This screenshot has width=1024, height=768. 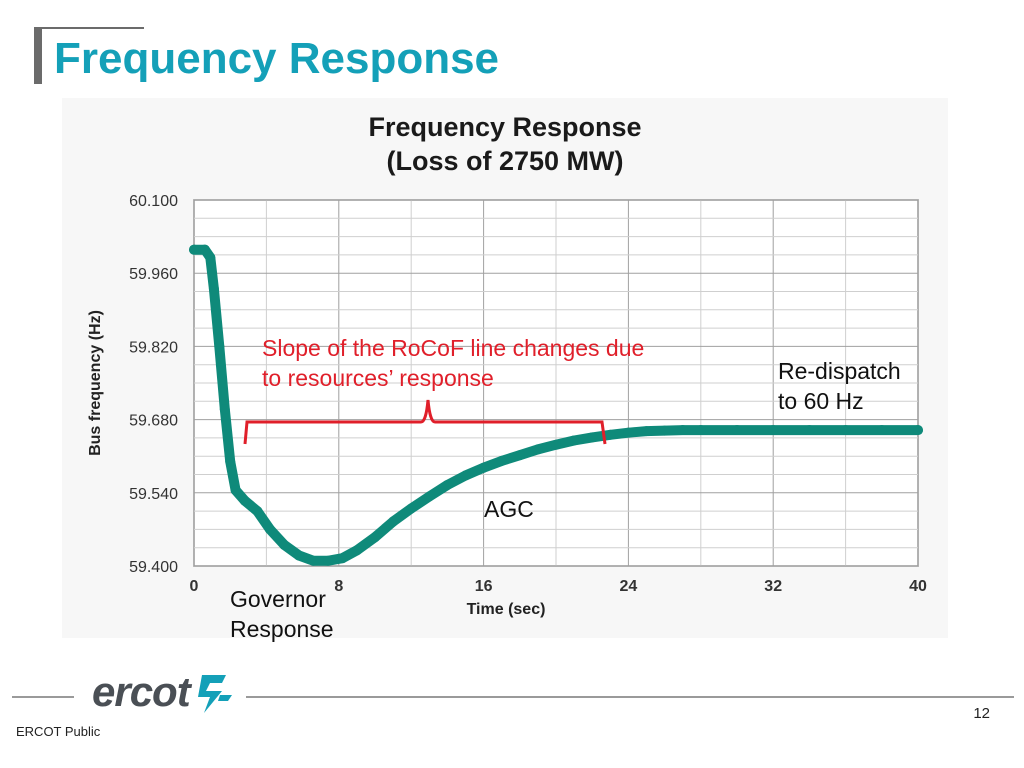 I want to click on chart-title-line-2: (Loss of 2750 MW), so click(x=505, y=161).